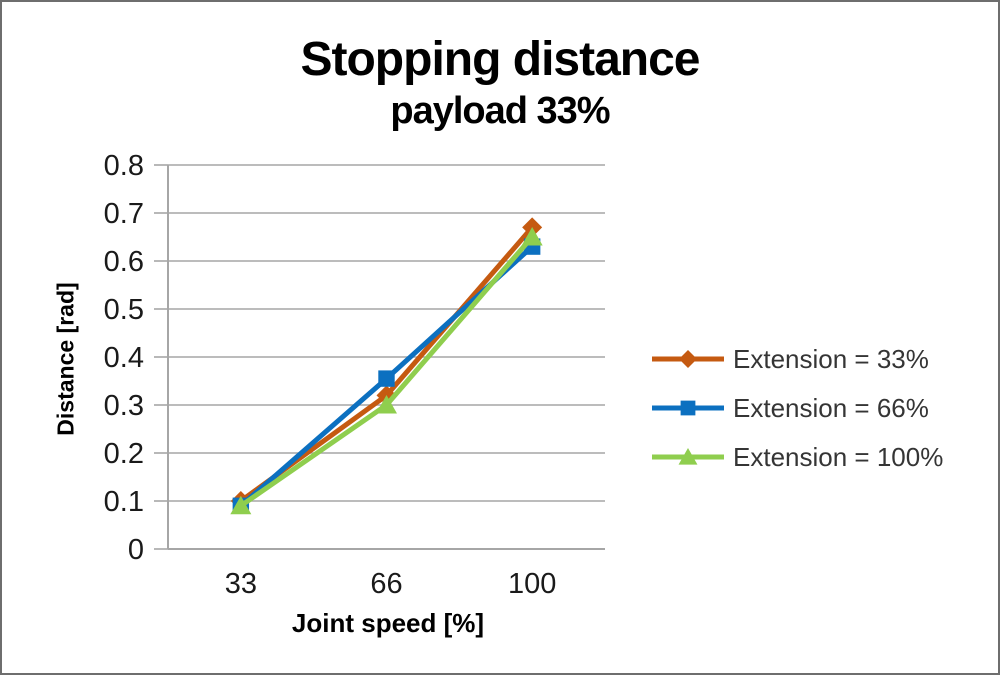 The image size is (1000, 675). What do you see at coordinates (124, 406) in the screenshot?
I see `y-tick-label: 0.3` at bounding box center [124, 406].